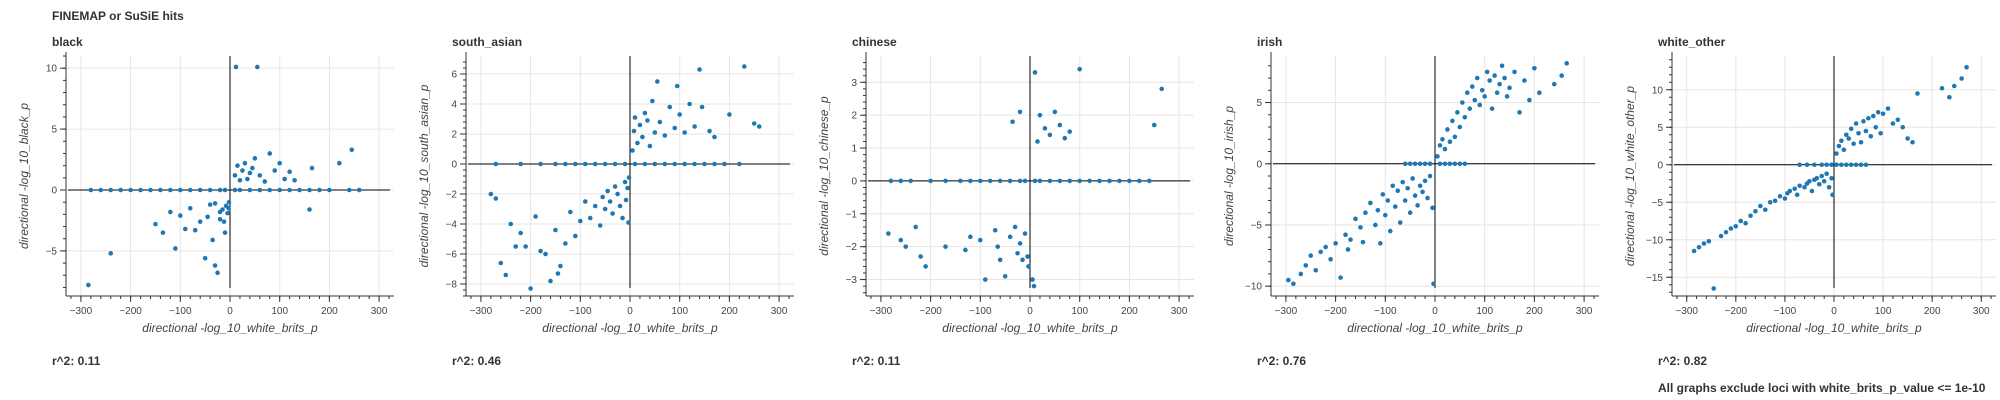  I want to click on x-tick-label: 200, so click(329, 311).